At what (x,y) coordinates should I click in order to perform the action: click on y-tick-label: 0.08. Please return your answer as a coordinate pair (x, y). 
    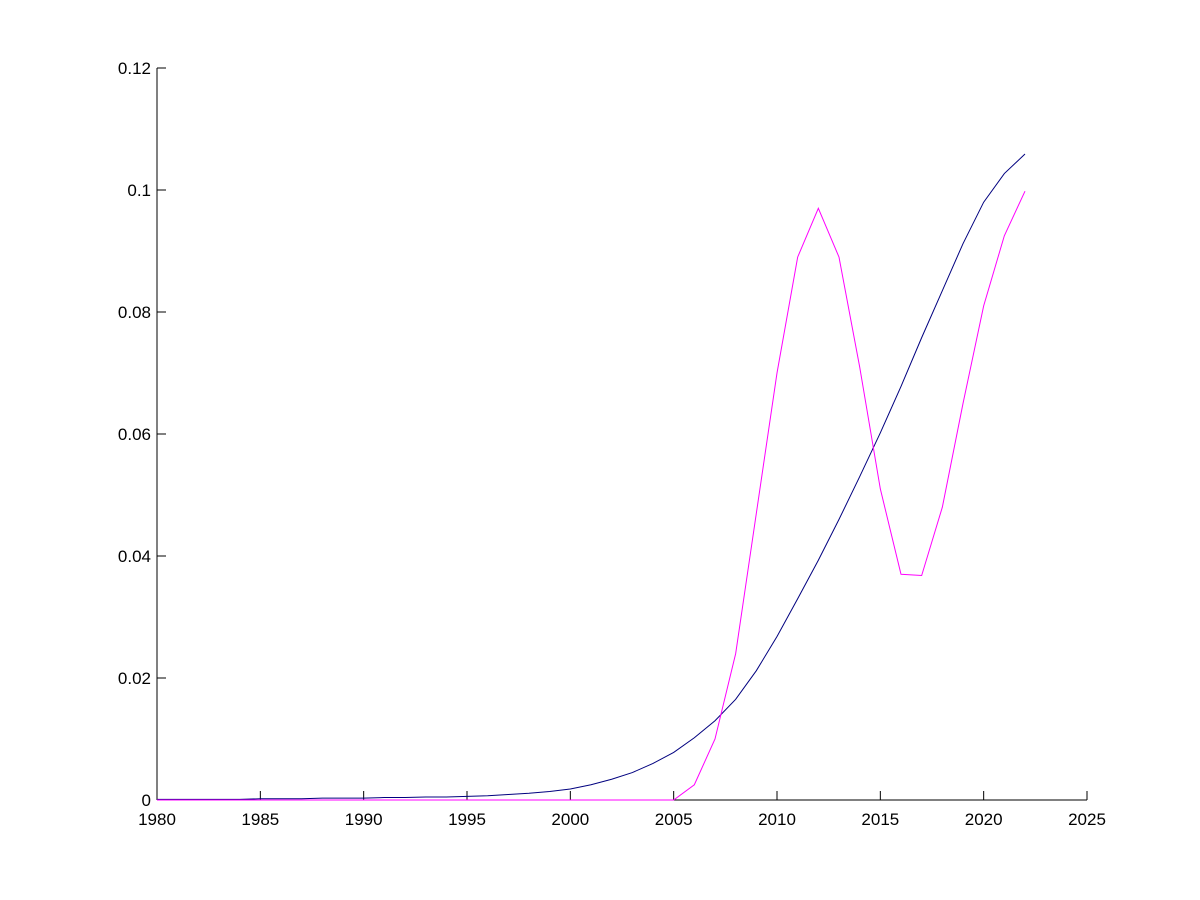
    Looking at the image, I should click on (134, 312).